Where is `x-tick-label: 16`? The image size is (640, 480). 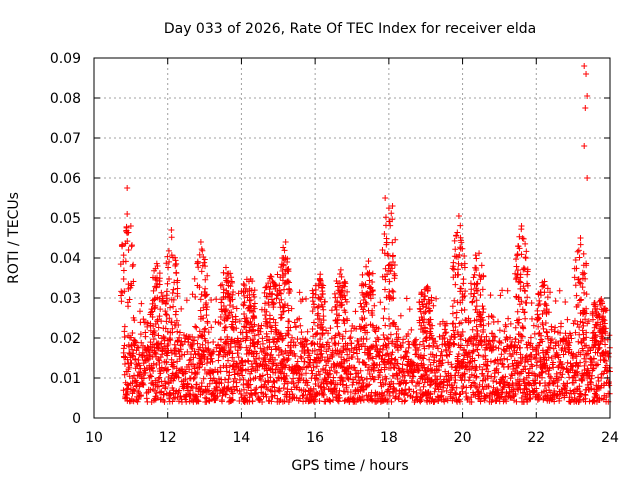
x-tick-label: 16 is located at coordinates (315, 438).